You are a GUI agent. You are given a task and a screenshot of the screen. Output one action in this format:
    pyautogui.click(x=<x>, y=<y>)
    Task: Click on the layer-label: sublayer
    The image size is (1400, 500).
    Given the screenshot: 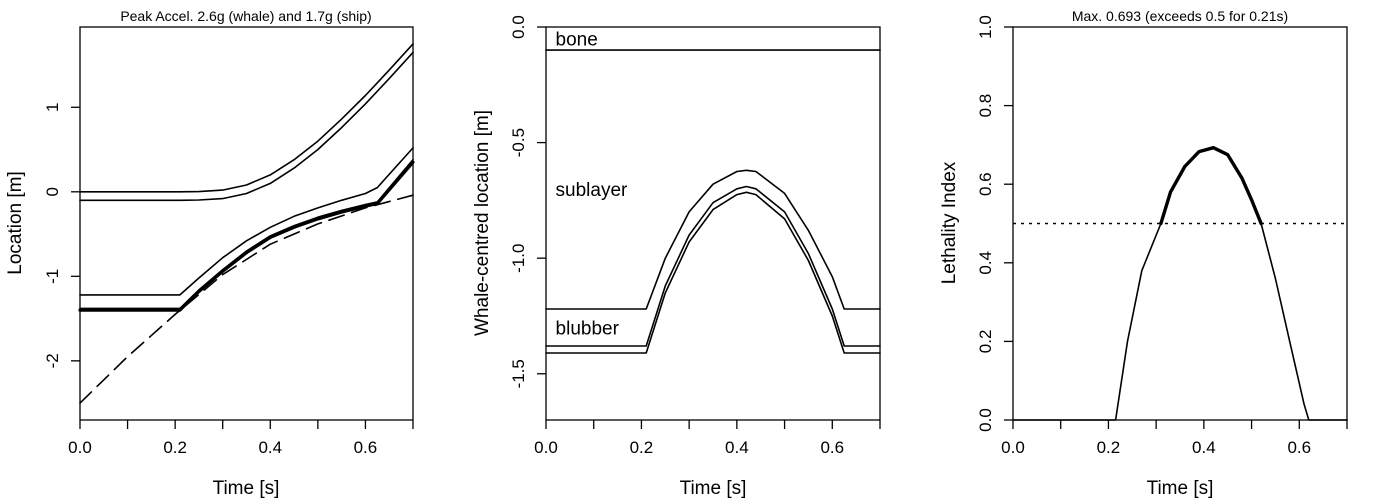 What is the action you would take?
    pyautogui.click(x=592, y=190)
    